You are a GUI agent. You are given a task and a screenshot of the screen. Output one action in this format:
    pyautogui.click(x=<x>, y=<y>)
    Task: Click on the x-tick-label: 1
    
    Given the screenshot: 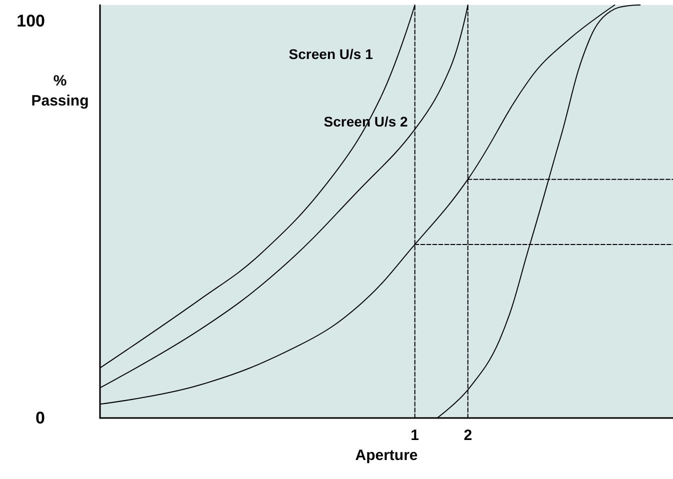 What is the action you would take?
    pyautogui.click(x=415, y=435)
    